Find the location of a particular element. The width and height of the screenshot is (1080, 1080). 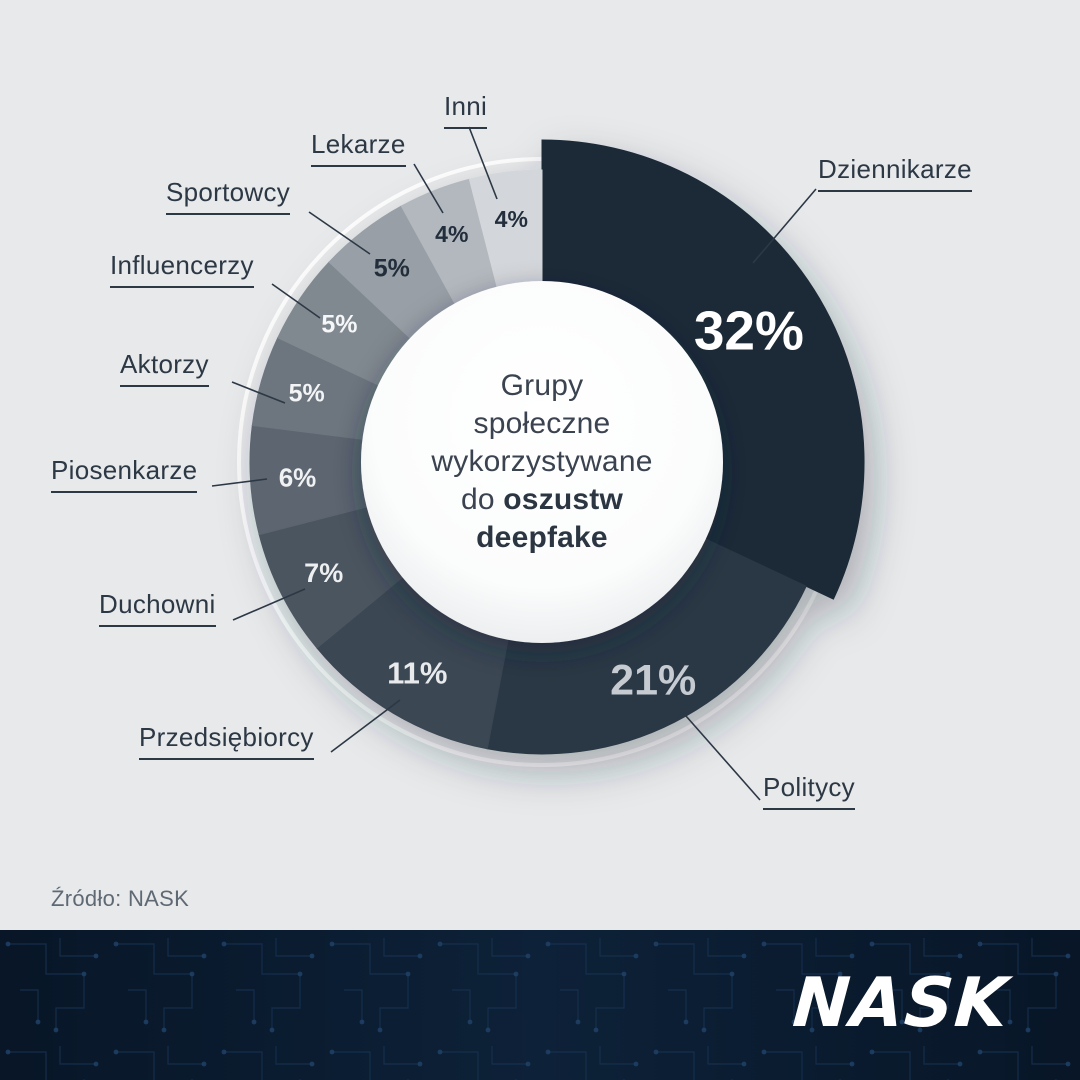

percent-label-inni: 4% is located at coordinates (511, 219).